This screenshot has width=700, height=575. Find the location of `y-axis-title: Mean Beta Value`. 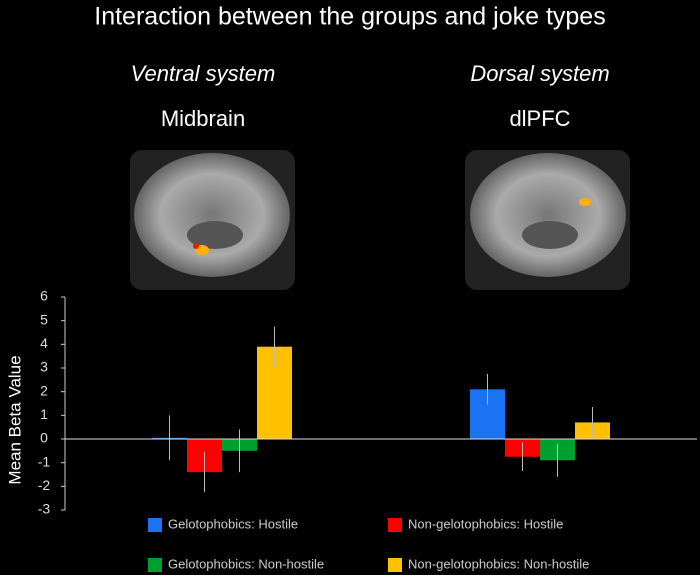

y-axis-title: Mean Beta Value is located at coordinates (14, 419).